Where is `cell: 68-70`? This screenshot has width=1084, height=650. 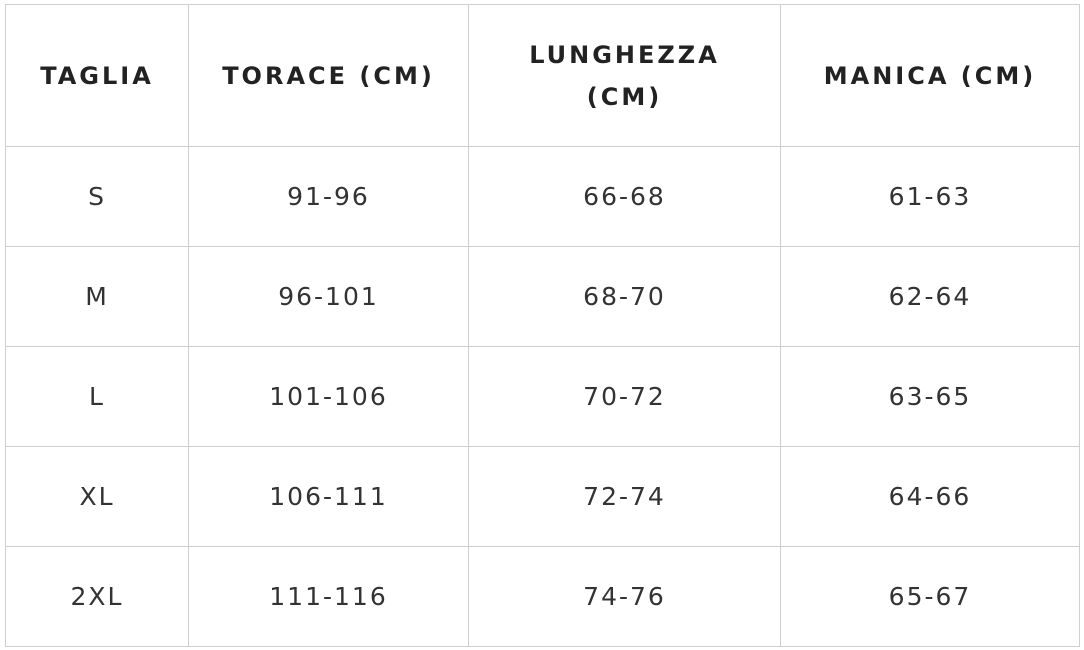
cell: 68-70 is located at coordinates (624, 296).